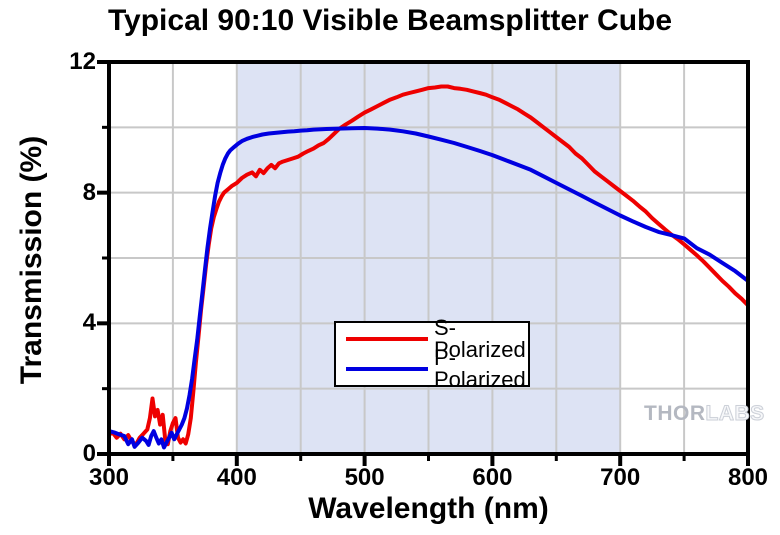 This screenshot has height=535, width=780. What do you see at coordinates (620, 477) in the screenshot?
I see `x-tick-label: 700` at bounding box center [620, 477].